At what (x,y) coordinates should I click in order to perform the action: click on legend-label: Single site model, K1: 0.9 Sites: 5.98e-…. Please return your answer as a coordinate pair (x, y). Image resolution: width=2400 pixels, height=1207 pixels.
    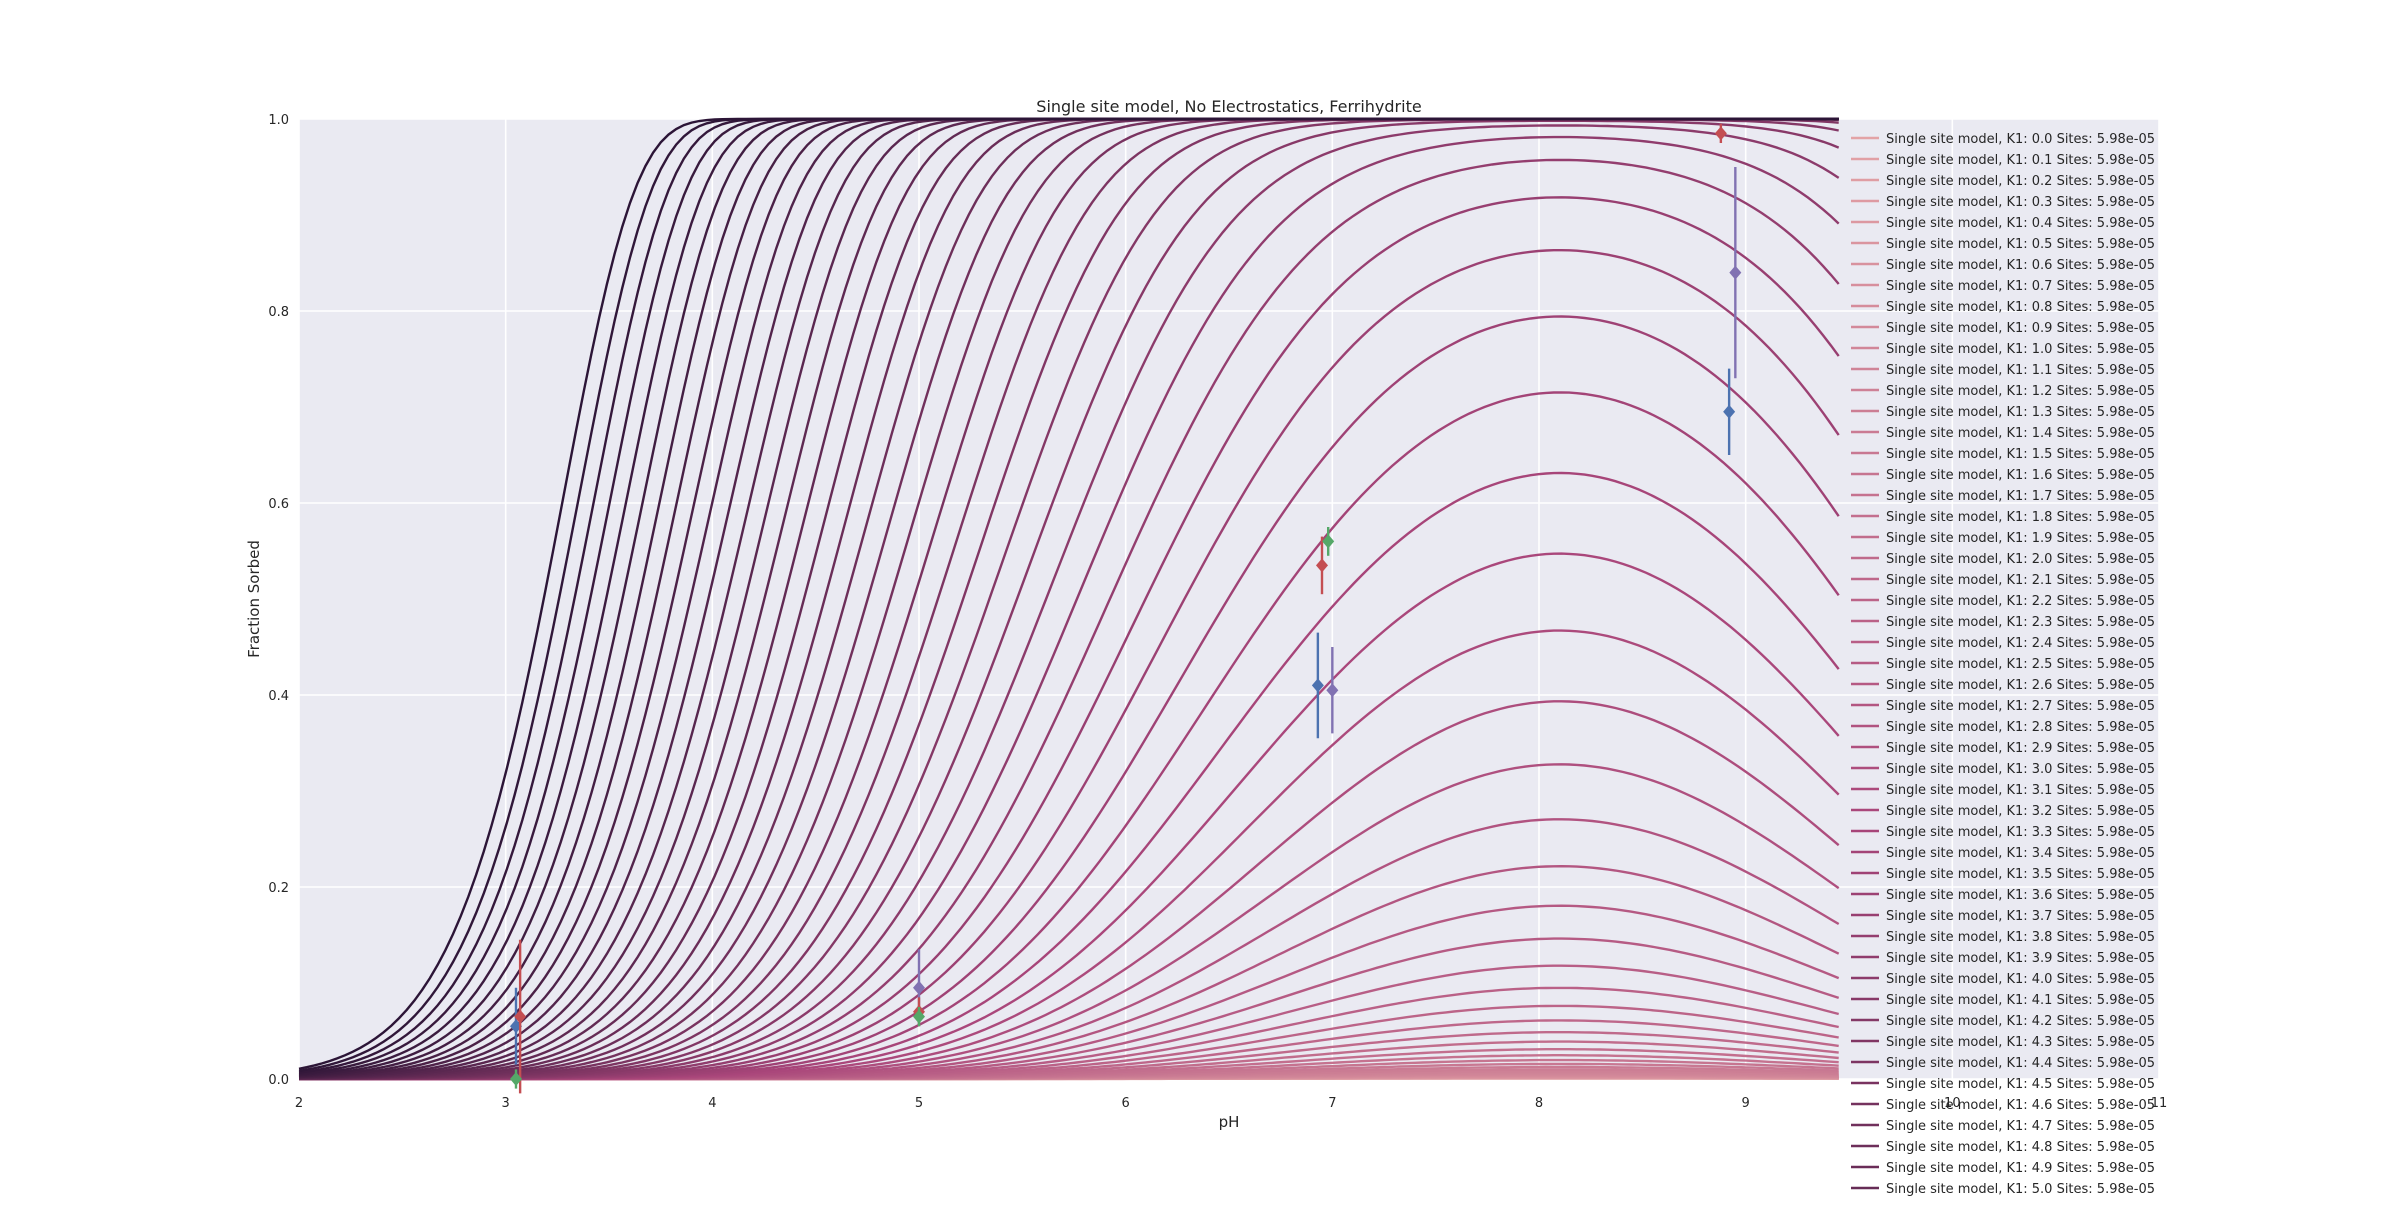
    Looking at the image, I should click on (2020, 328).